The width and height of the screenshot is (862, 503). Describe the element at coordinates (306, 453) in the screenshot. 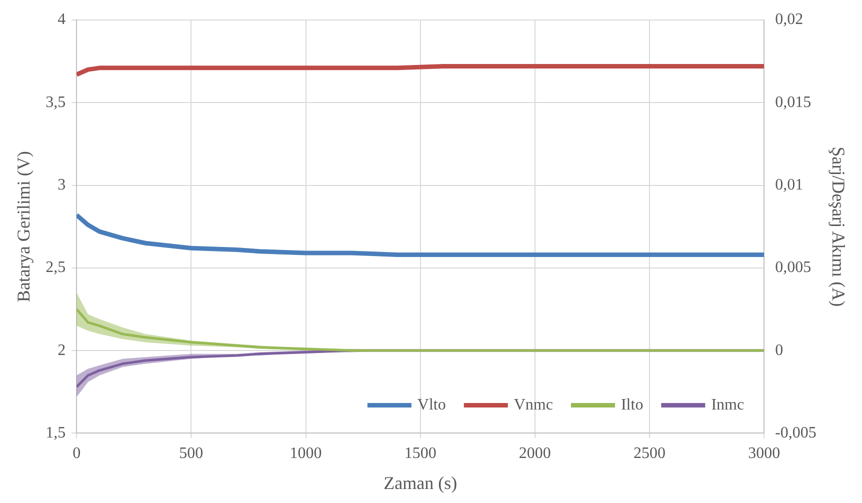

I see `x-tick-label: 1000` at that location.